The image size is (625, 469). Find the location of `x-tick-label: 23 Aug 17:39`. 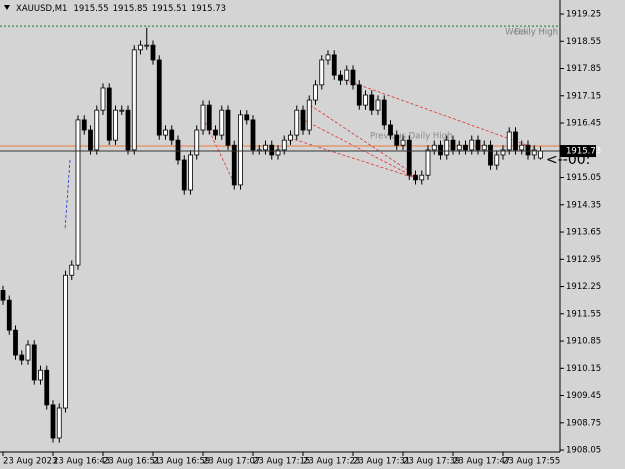

x-tick-label: 23 Aug 17:39 is located at coordinates (431, 462).